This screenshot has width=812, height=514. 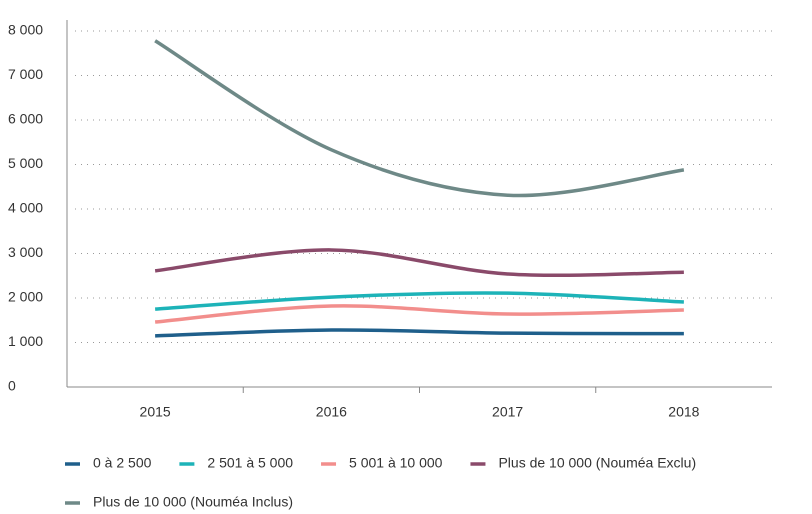 What do you see at coordinates (25, 163) in the screenshot?
I see `y-tick-label: 5 000` at bounding box center [25, 163].